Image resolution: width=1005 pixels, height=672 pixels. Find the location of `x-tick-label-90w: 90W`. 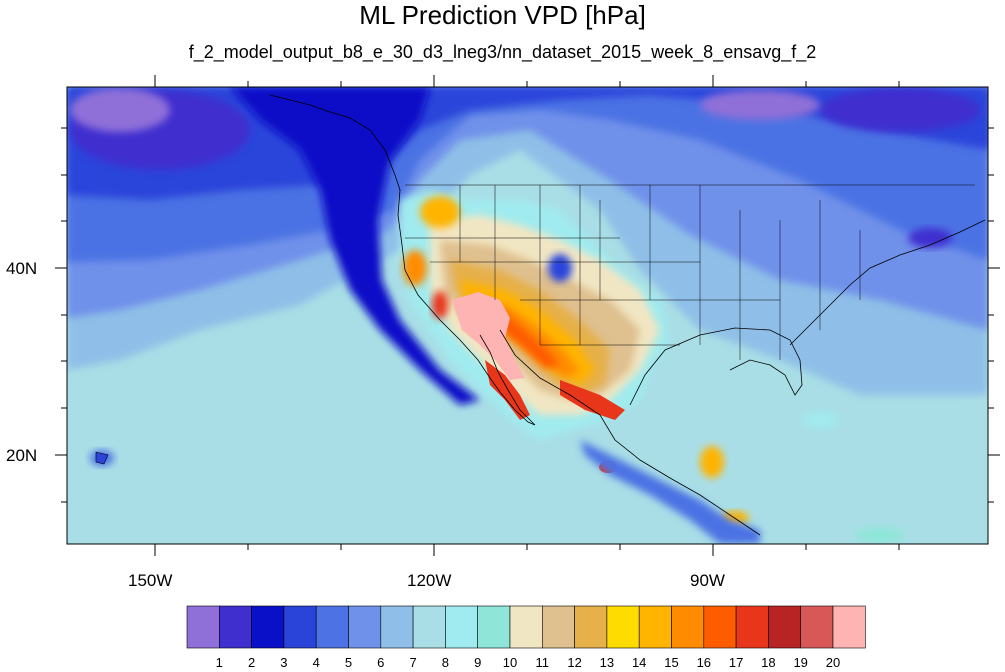

x-tick-label-90w: 90W is located at coordinates (707, 580).